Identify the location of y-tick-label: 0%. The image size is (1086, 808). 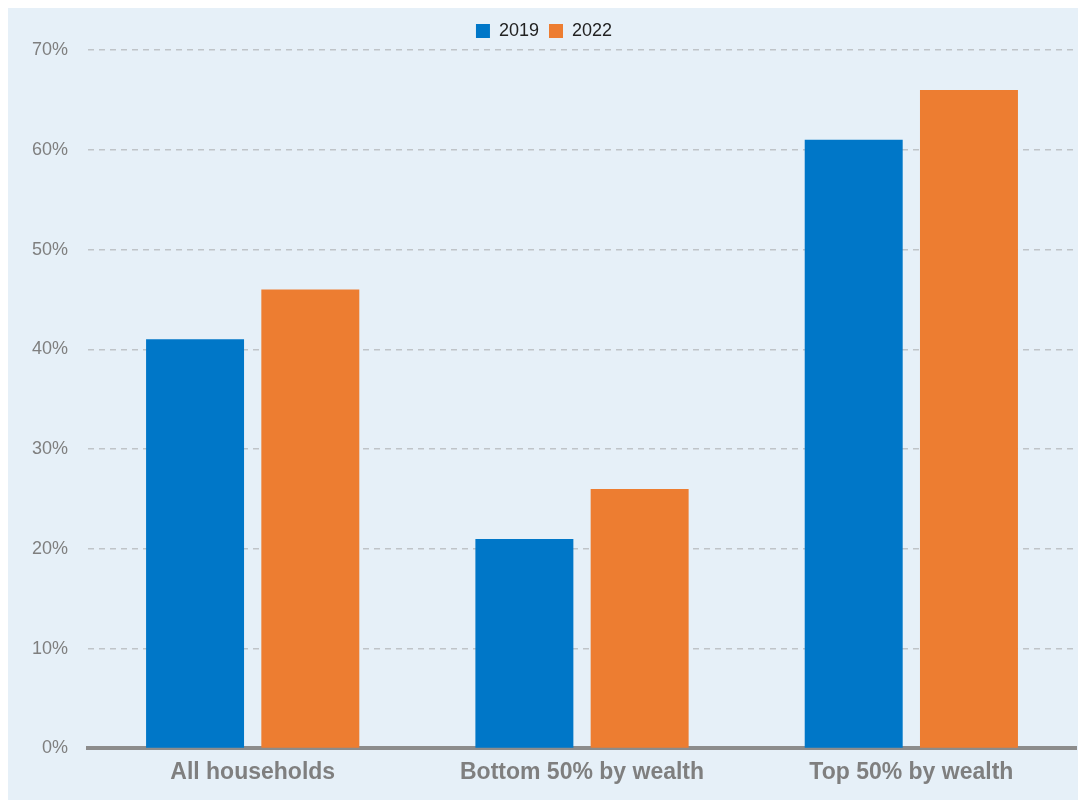
(55, 747).